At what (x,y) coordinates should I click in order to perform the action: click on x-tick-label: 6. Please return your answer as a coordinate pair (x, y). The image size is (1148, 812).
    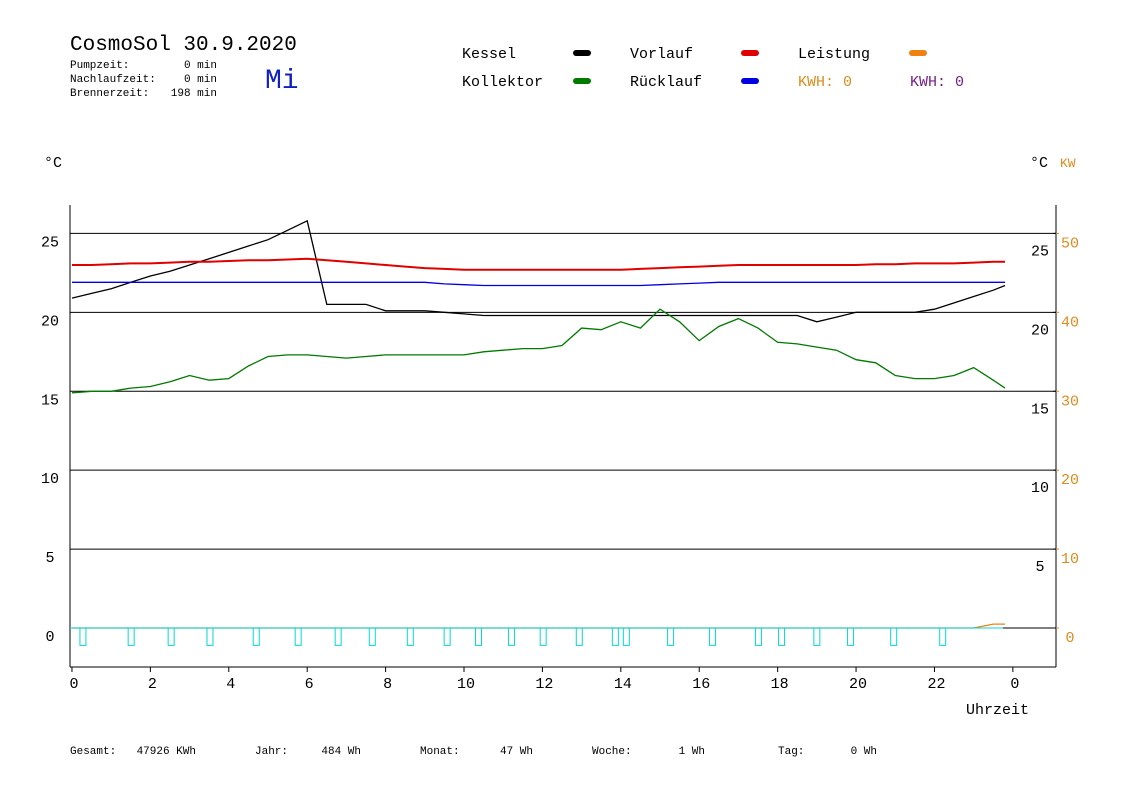
    Looking at the image, I should click on (309, 684).